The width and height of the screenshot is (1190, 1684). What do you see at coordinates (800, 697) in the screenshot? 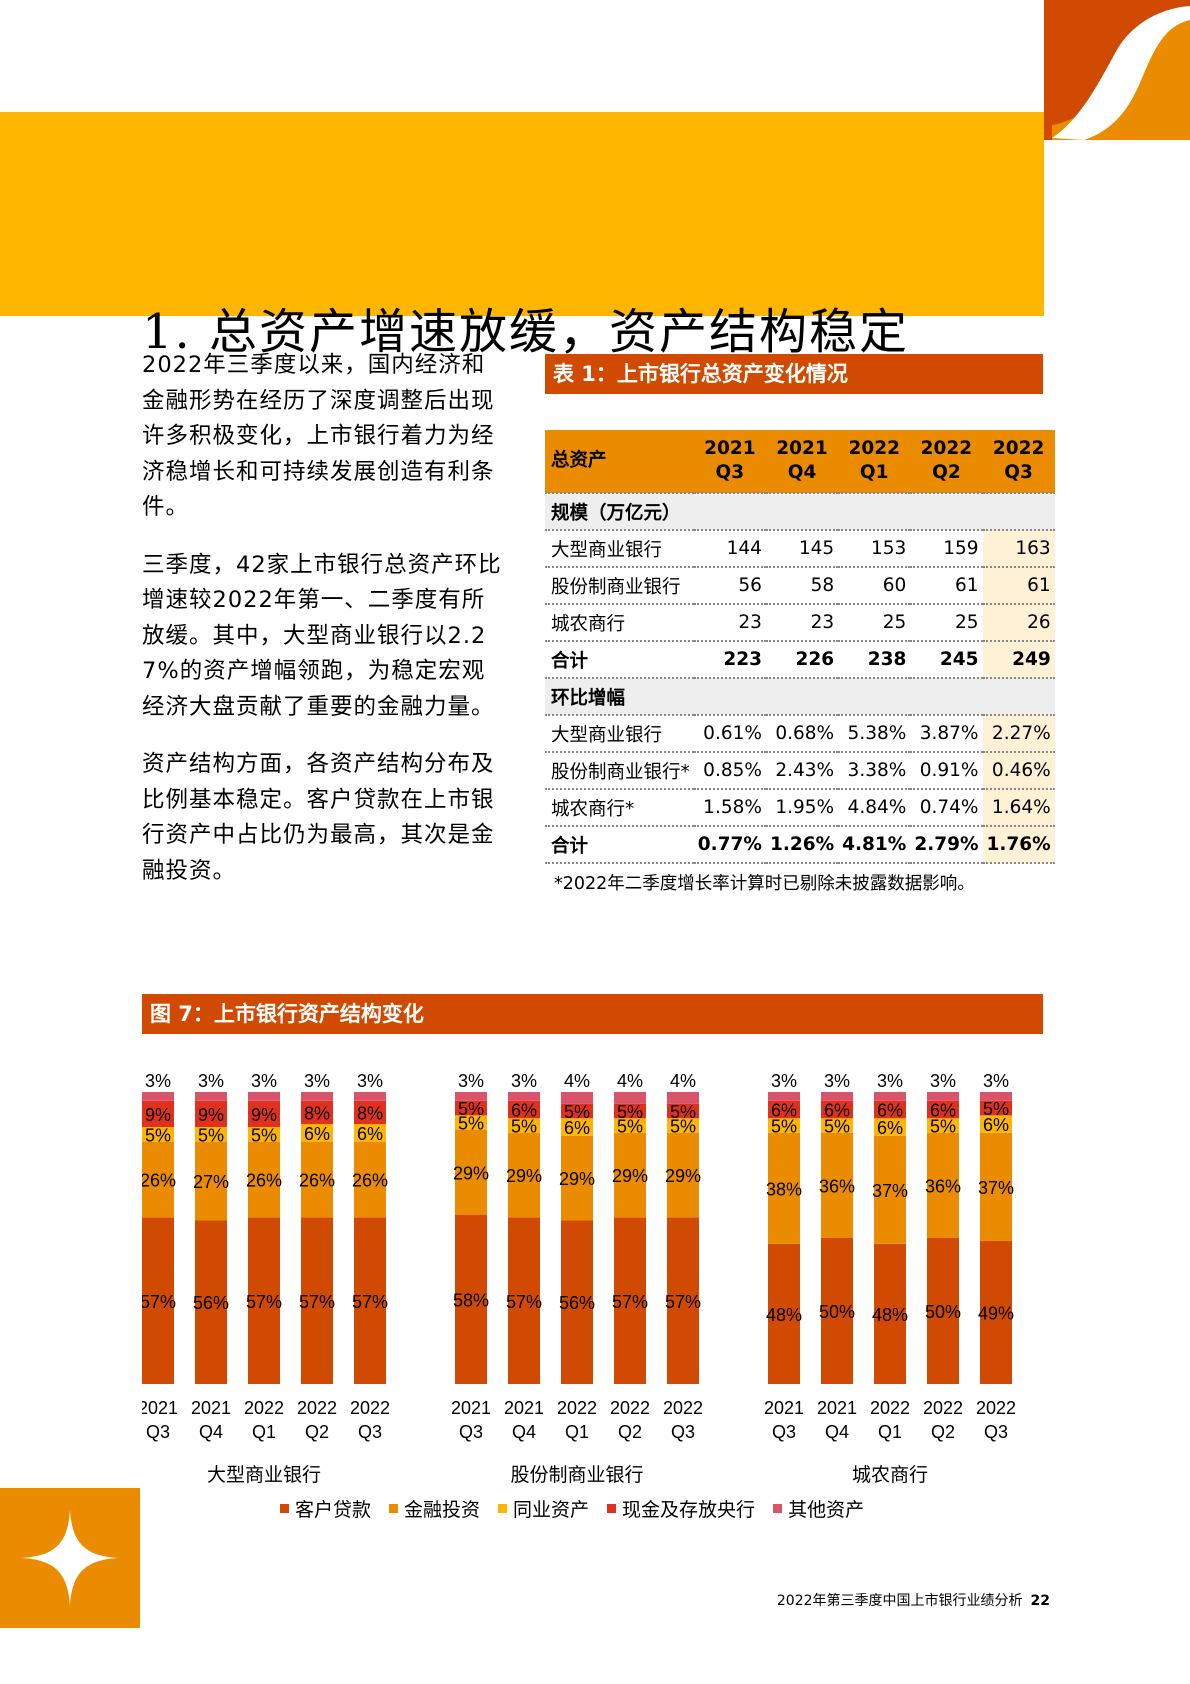
I see `table-section-row: 环比增幅` at bounding box center [800, 697].